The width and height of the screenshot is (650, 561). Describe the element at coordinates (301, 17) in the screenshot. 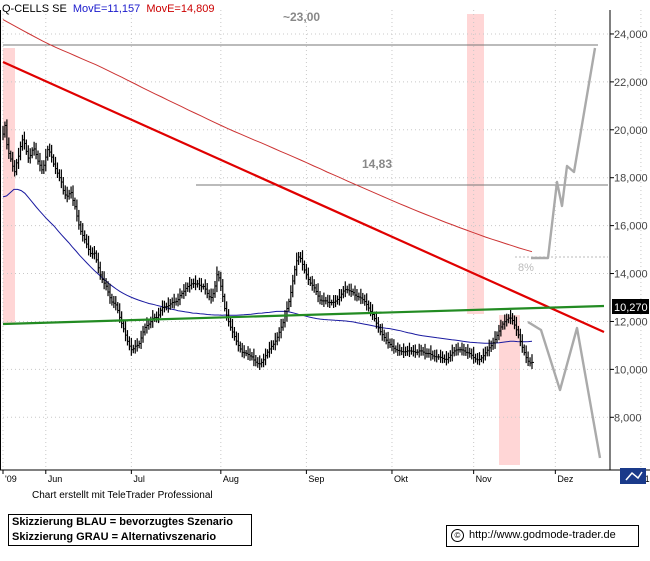

I see `annotation-target-high: ~23,00` at that location.